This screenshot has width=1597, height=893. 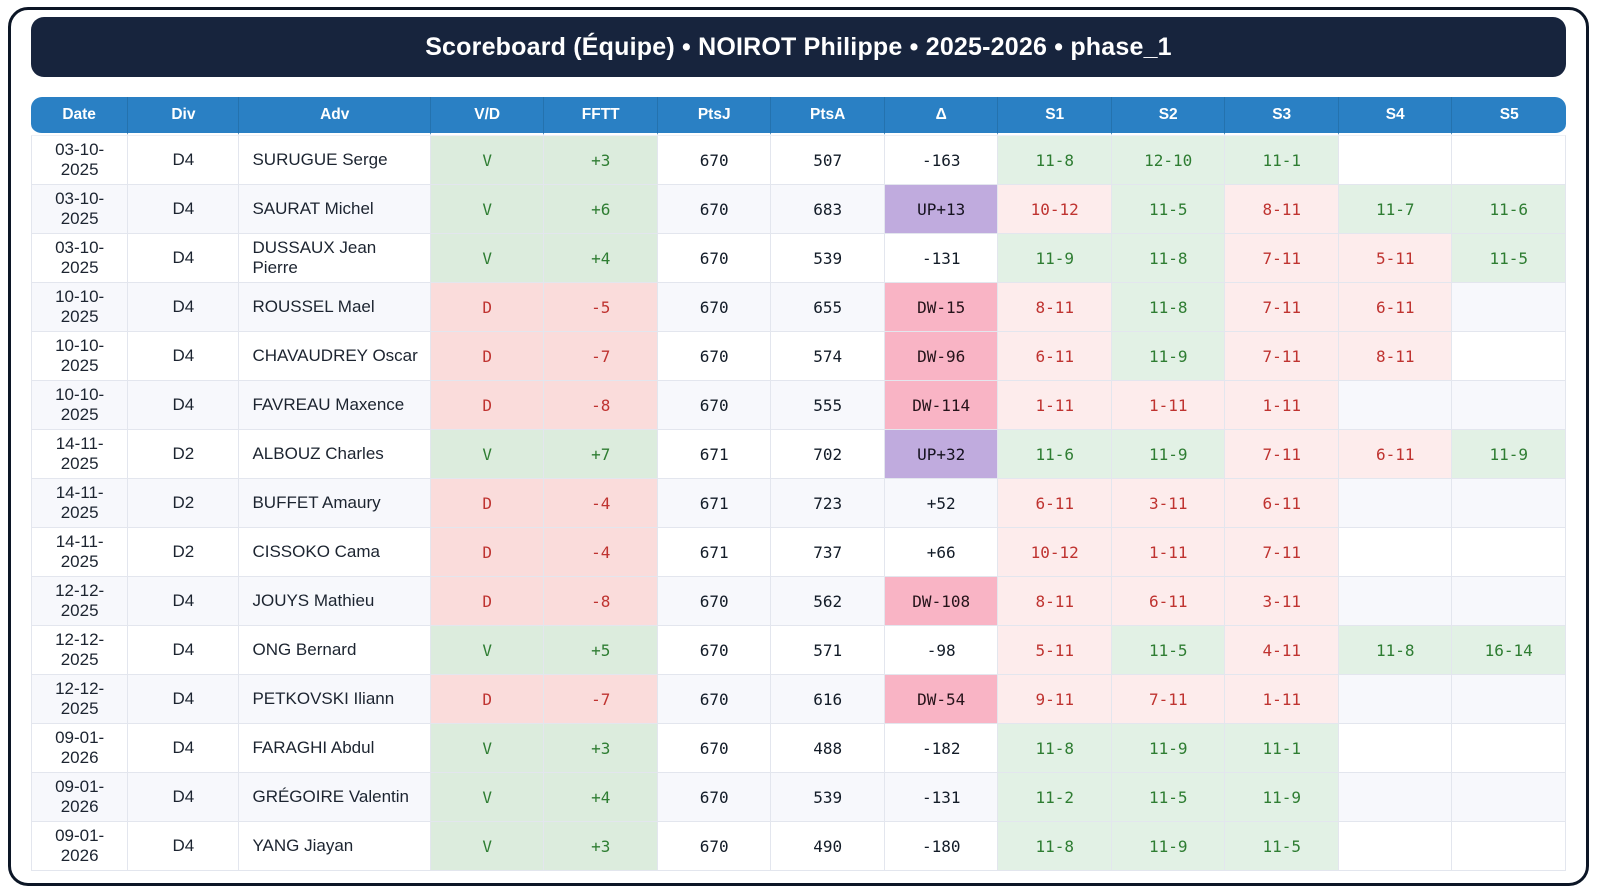 What do you see at coordinates (1395, 258) in the screenshot?
I see `set4-cell: 5-11` at bounding box center [1395, 258].